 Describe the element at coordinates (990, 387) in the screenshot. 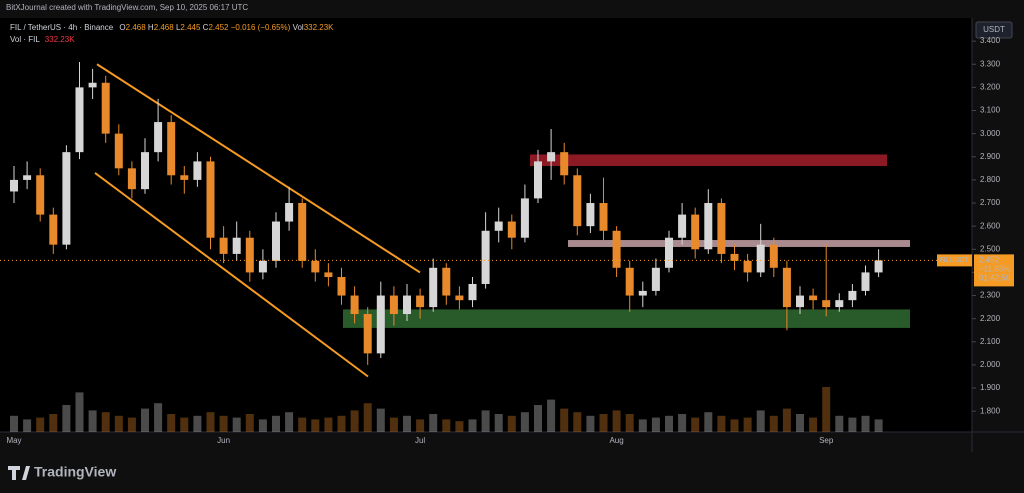

I see `y-tick-label: 1.900` at that location.